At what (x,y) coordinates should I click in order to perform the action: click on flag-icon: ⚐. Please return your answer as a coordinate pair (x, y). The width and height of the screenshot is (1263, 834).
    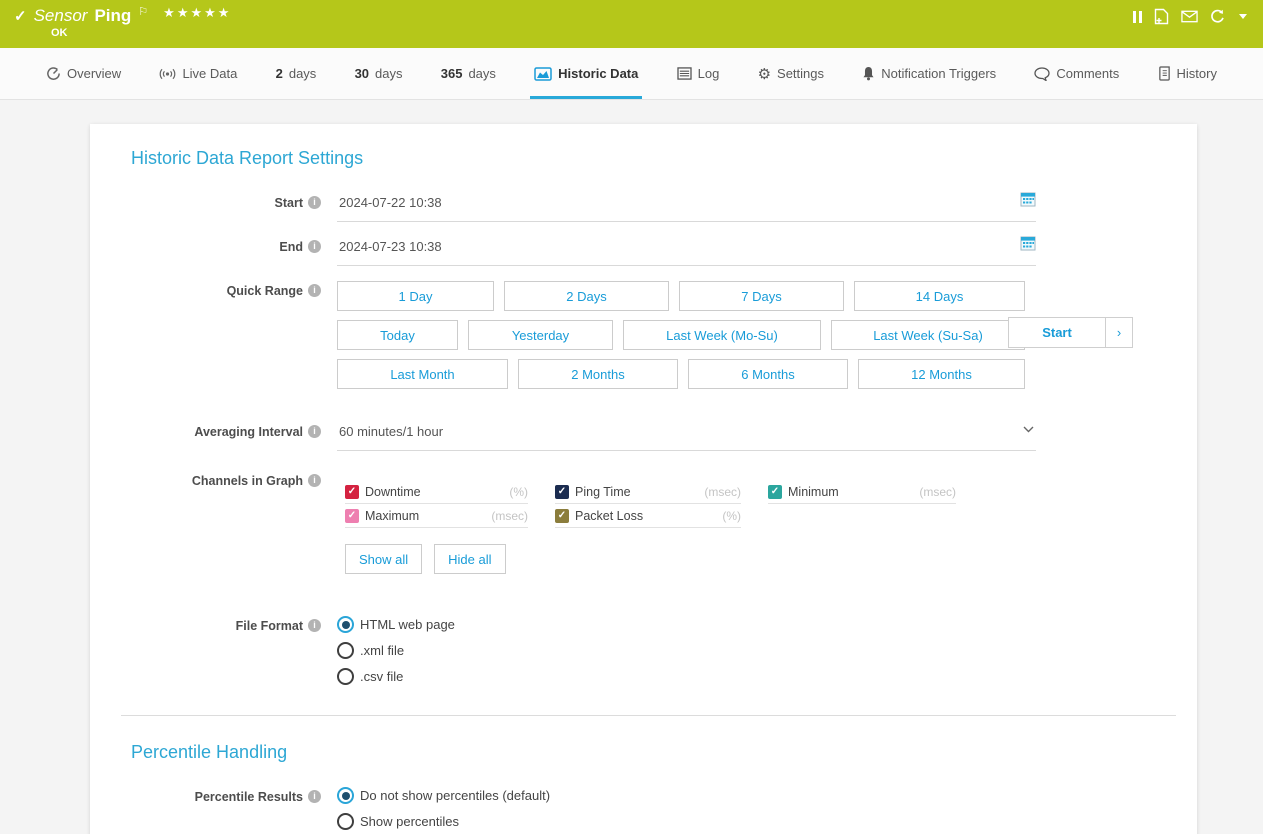
    Looking at the image, I should click on (143, 11).